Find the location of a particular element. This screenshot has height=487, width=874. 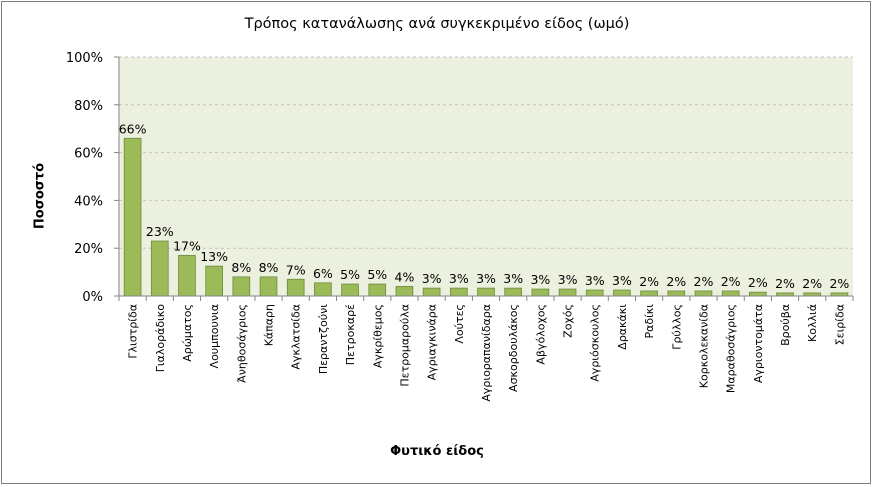

x-axis-title: Φυτικό είδος is located at coordinates (437, 451).